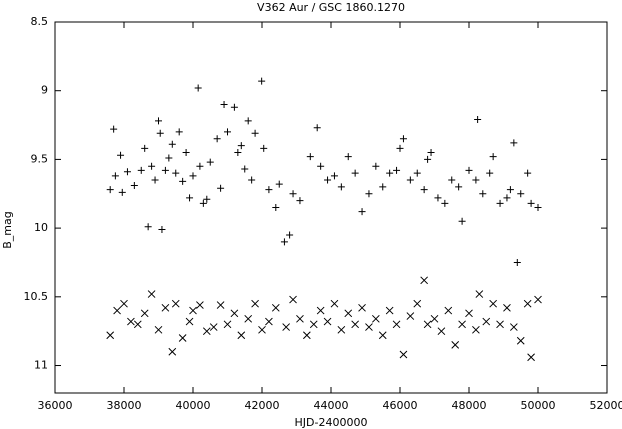 Image resolution: width=622 pixels, height=429 pixels. What do you see at coordinates (41, 227) in the screenshot?
I see `y-tick-label: 10` at bounding box center [41, 227].